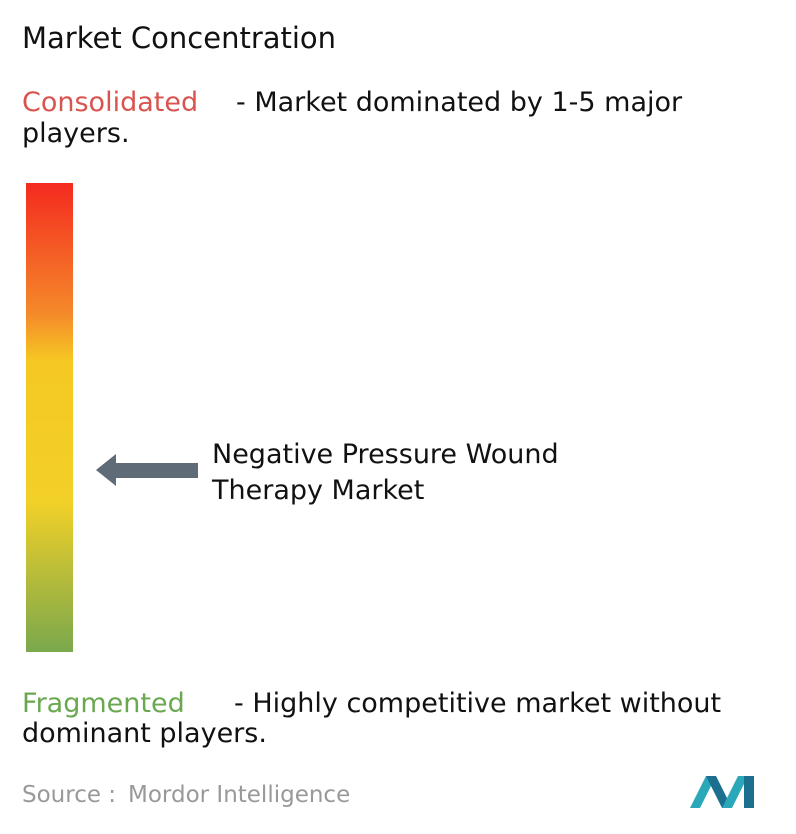  Describe the element at coordinates (49, 417) in the screenshot. I see `concentration-bar` at that location.